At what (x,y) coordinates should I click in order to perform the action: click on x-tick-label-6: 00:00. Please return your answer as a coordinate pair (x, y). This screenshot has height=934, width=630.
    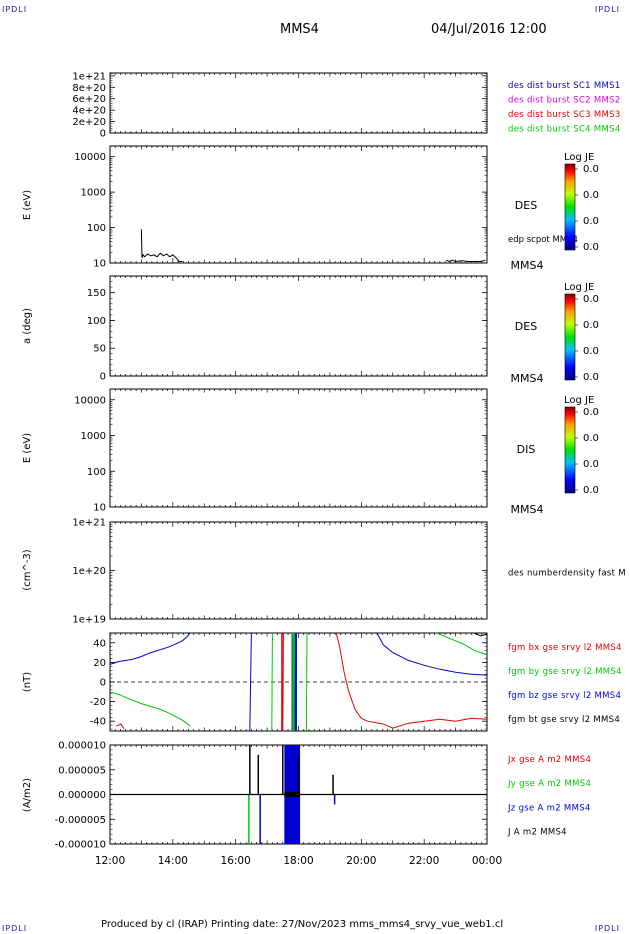
    Looking at the image, I should click on (487, 861).